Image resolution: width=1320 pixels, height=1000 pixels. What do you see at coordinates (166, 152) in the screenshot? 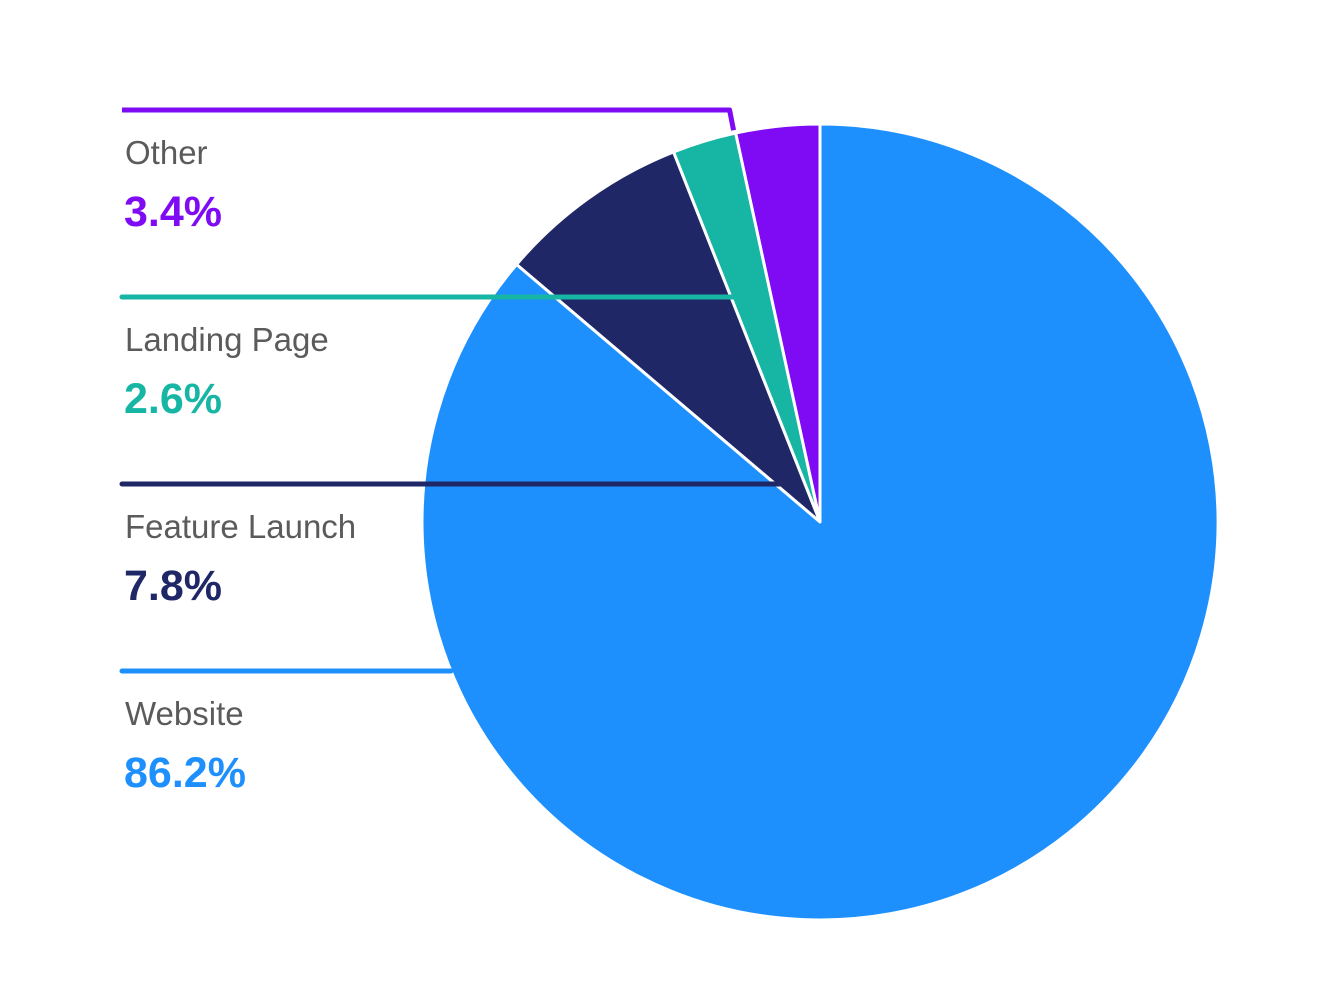
I see `legend-label-other: Other` at bounding box center [166, 152].